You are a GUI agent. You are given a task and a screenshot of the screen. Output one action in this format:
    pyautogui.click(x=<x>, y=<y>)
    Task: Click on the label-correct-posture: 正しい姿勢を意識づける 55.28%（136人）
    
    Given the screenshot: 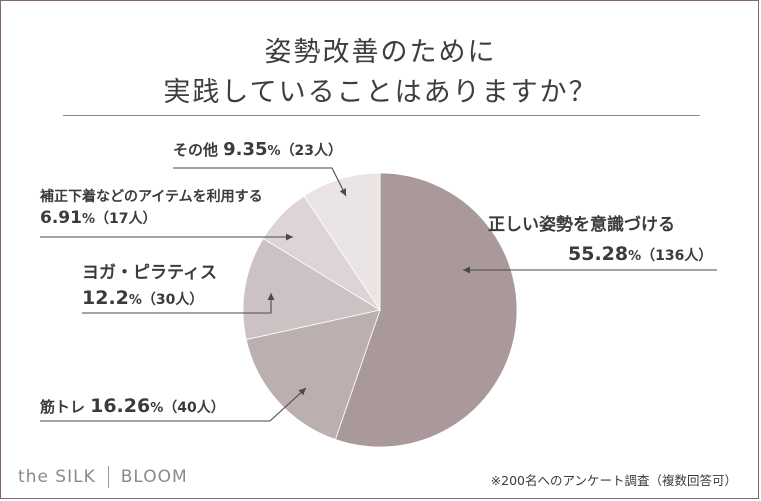 What is the action you would take?
    pyautogui.click(x=600, y=237)
    